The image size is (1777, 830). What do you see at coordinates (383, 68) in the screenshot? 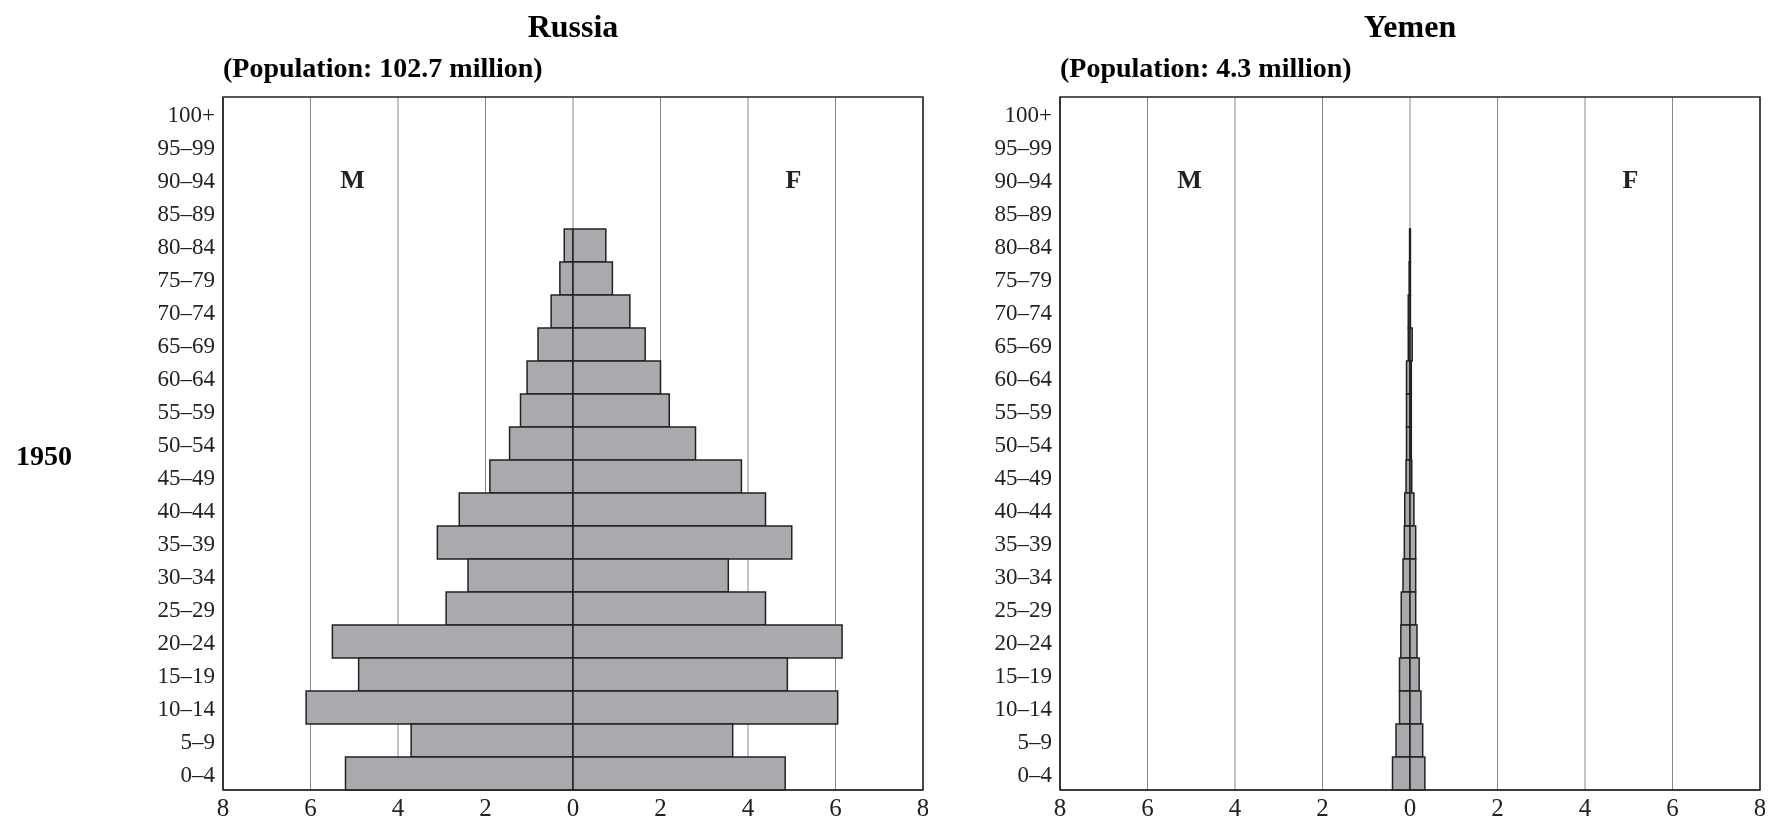
I see `chart-subtitle: (Population: 102.7 million)` at bounding box center [383, 68].